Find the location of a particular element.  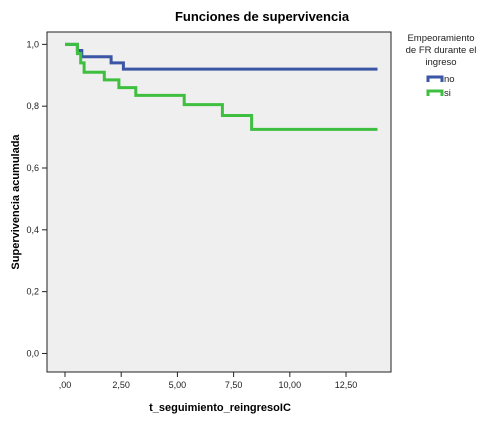

y-tick-label: 0,6 is located at coordinates (32, 168).